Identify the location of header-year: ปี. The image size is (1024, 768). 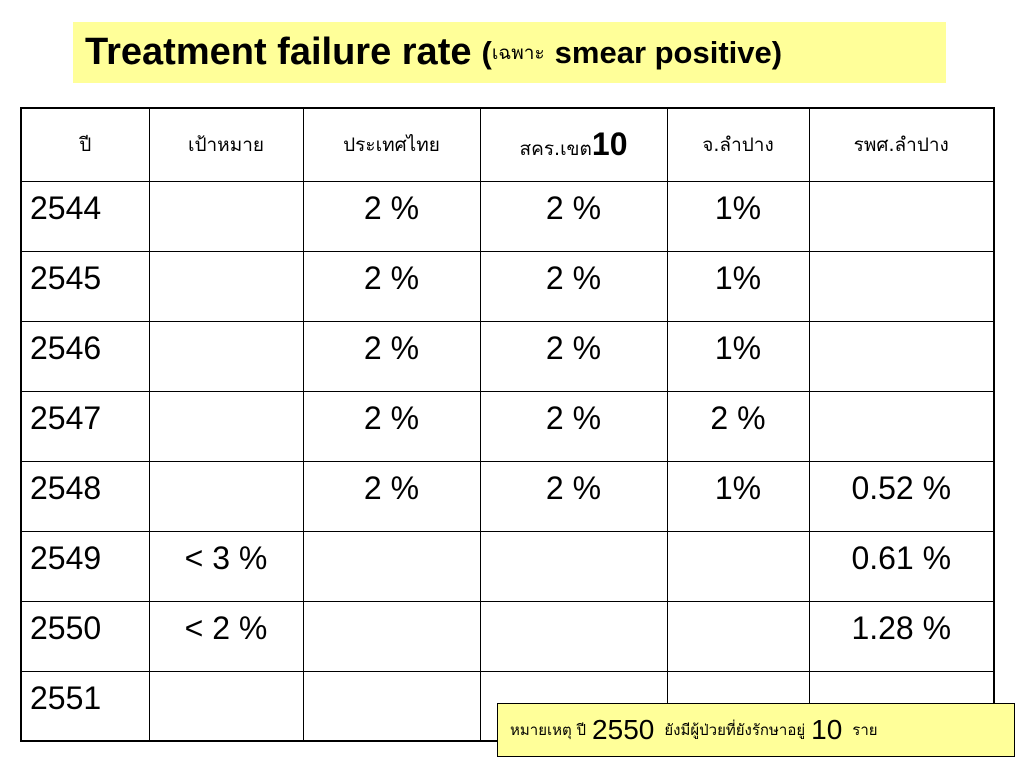
(85, 144).